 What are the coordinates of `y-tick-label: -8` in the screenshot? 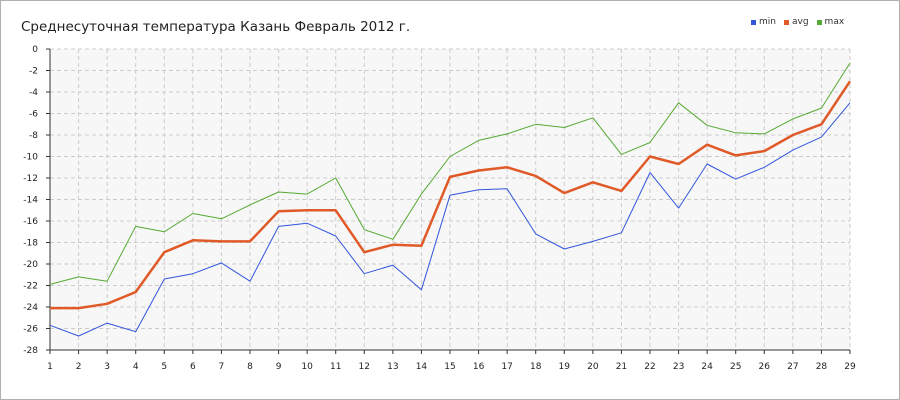 It's located at (33, 136).